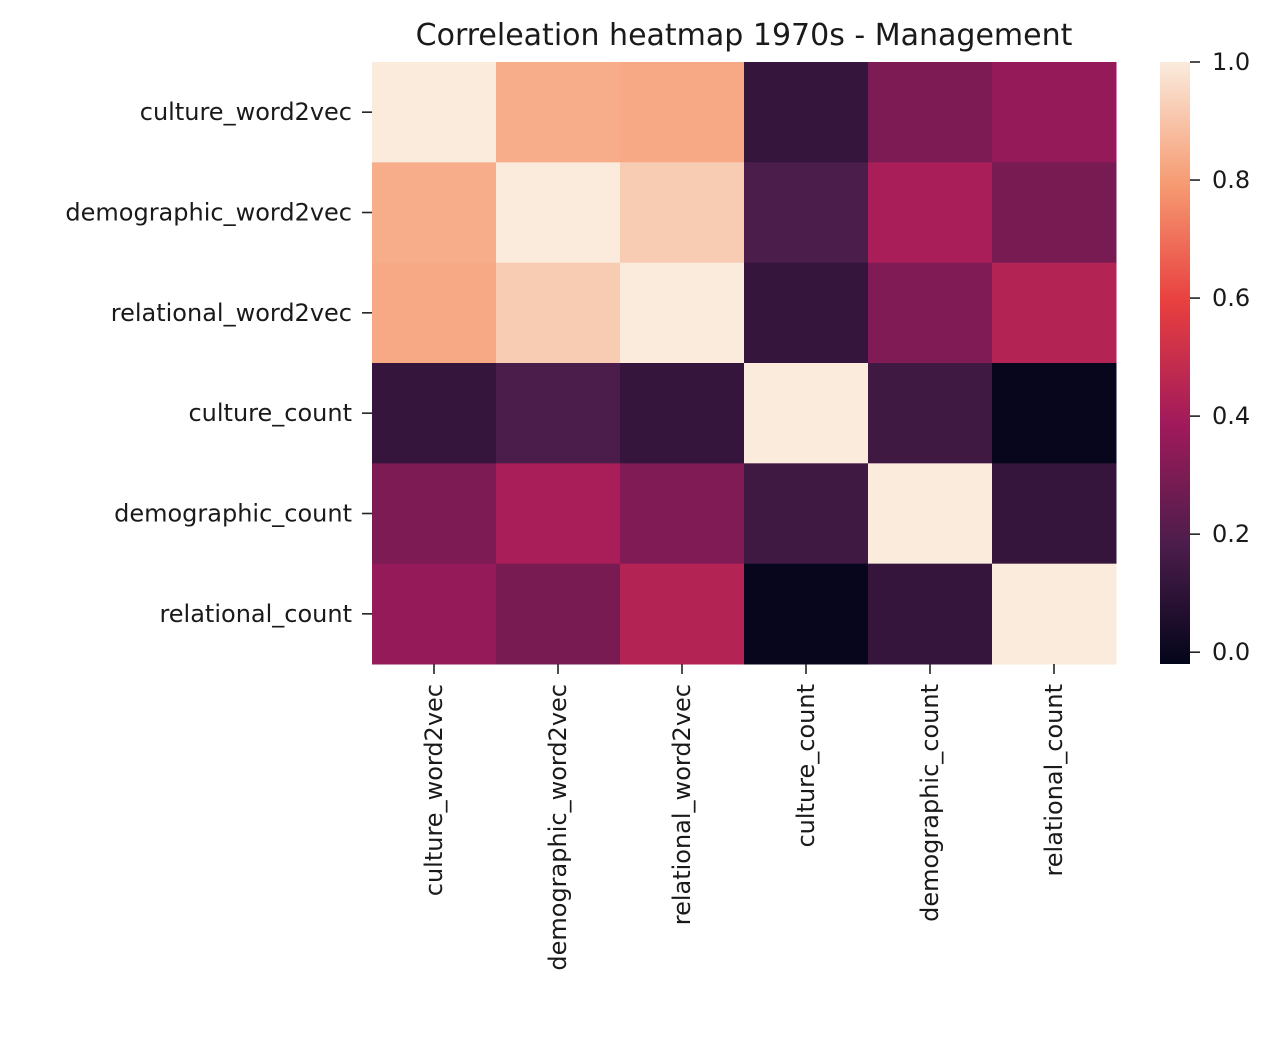 This screenshot has width=1275, height=1038. What do you see at coordinates (1231, 534) in the screenshot?
I see `colorbar-tick-label: 0.2` at bounding box center [1231, 534].